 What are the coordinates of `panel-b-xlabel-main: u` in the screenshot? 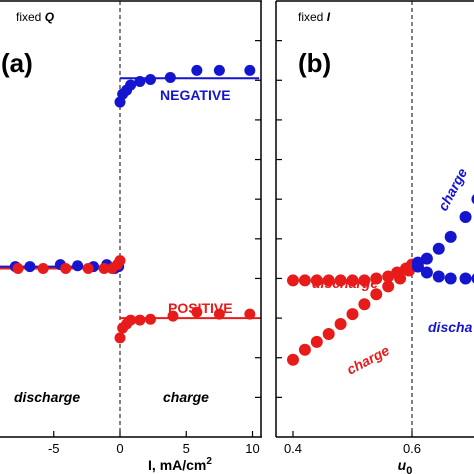 It's located at (402, 465).